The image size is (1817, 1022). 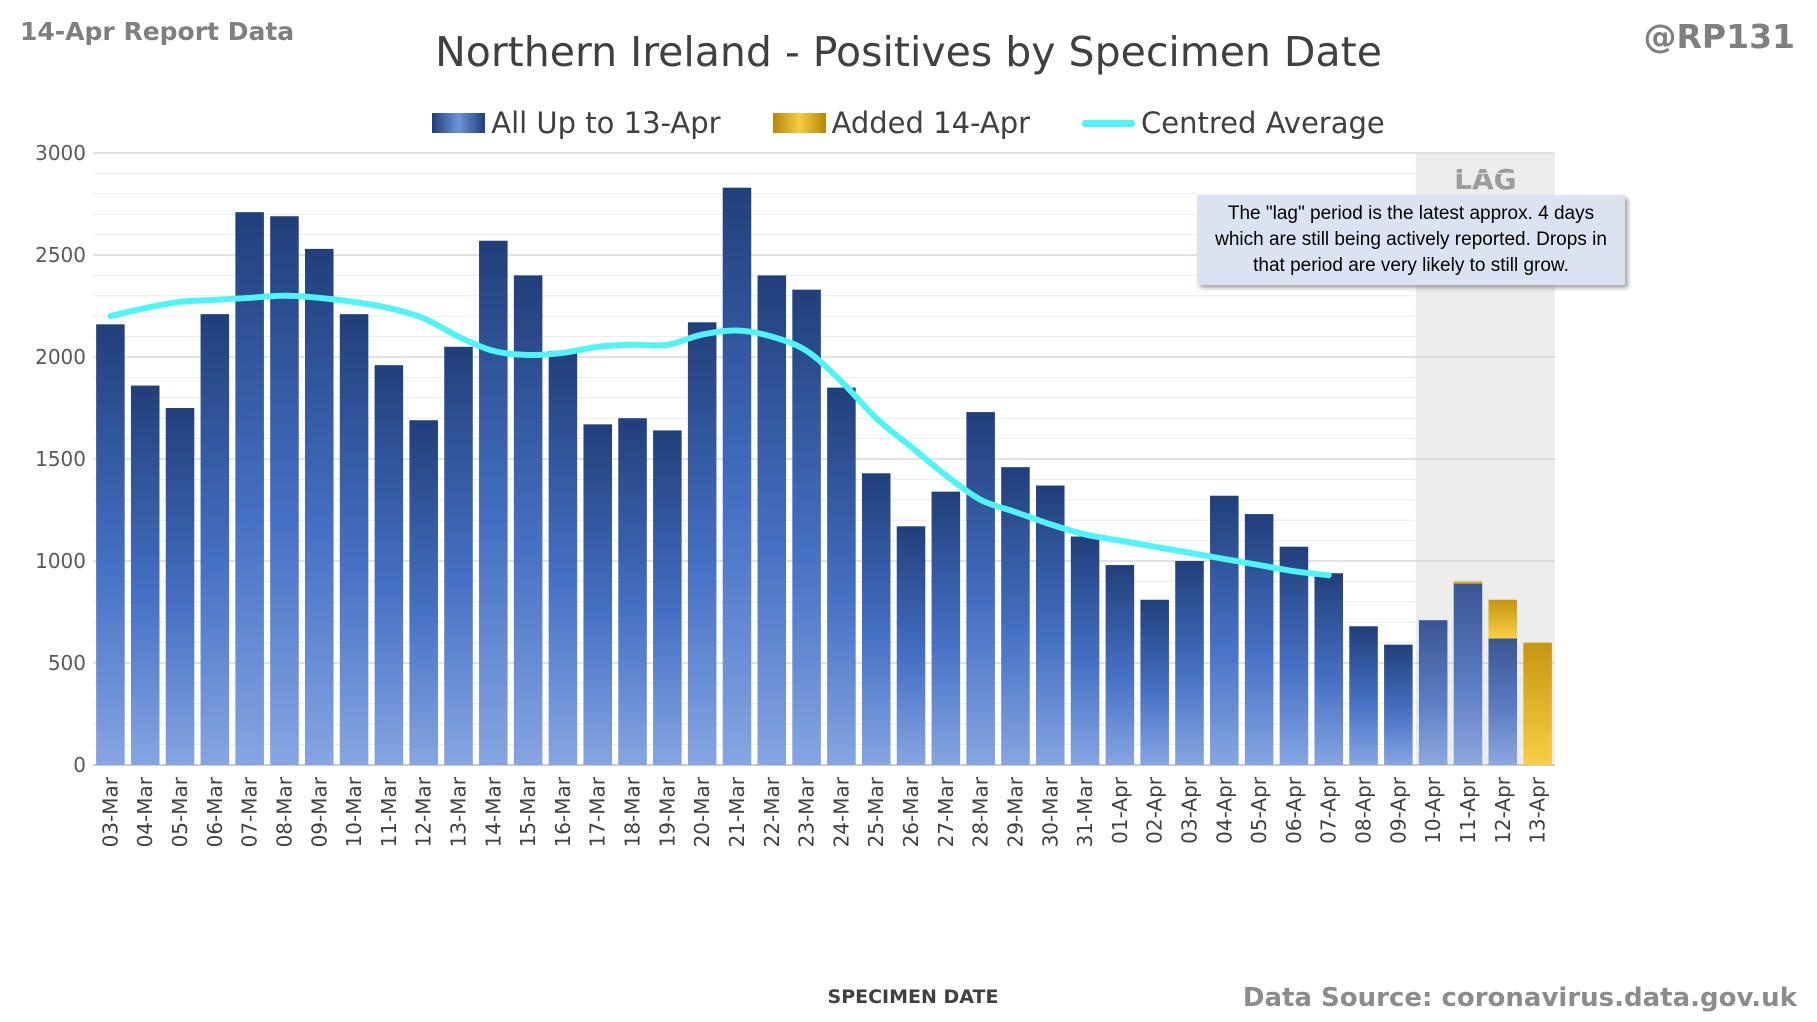 I want to click on x-tick-label: 22-Mar, so click(x=772, y=811).